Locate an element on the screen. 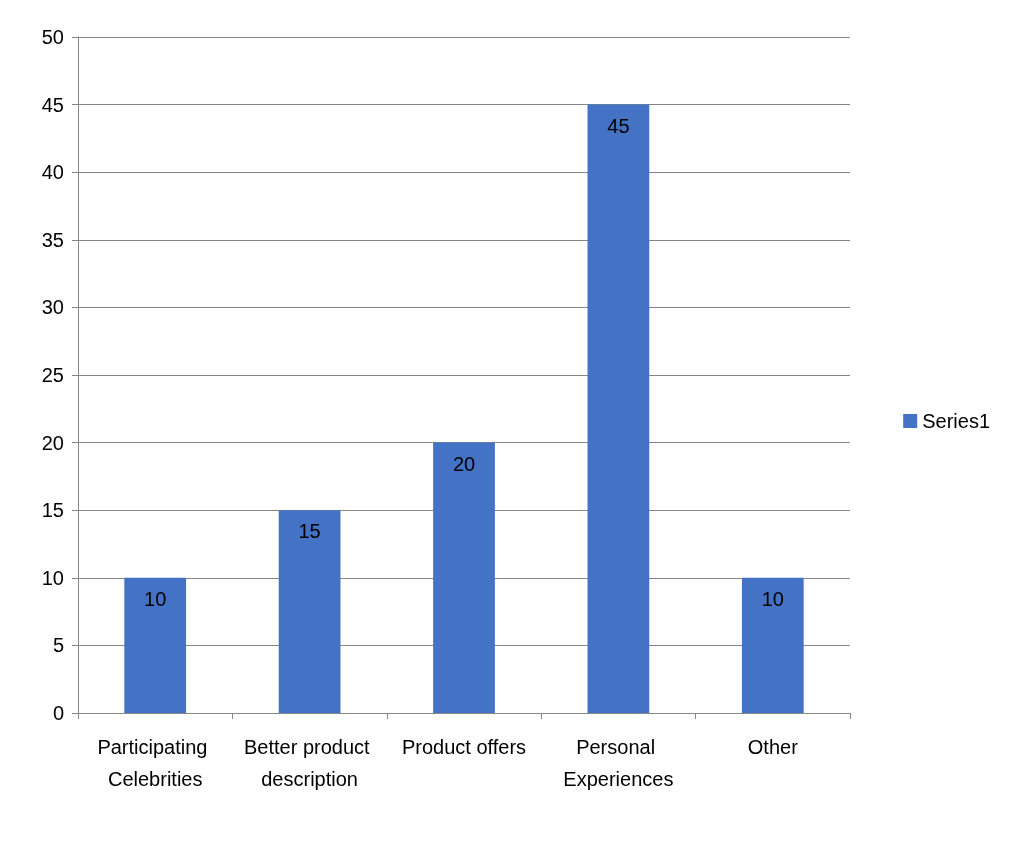  y-tick-label: 45 is located at coordinates (52, 104).